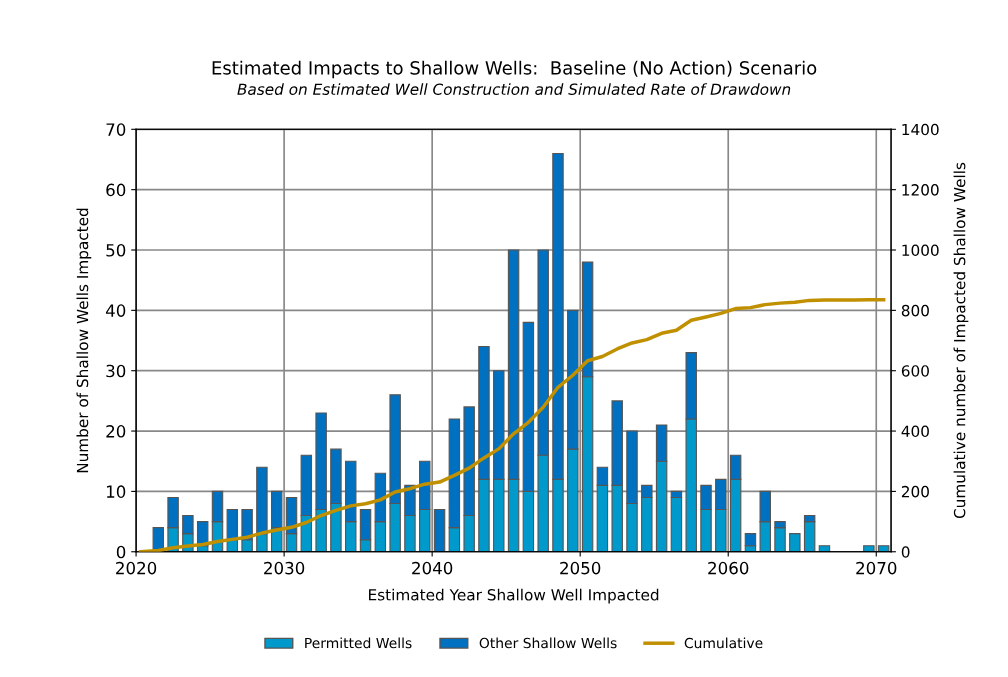 This screenshot has width=1008, height=677. I want to click on chart-subtitle: Based on Estimated Well Construction and Simulated Rate of Drawdown, so click(514, 89).